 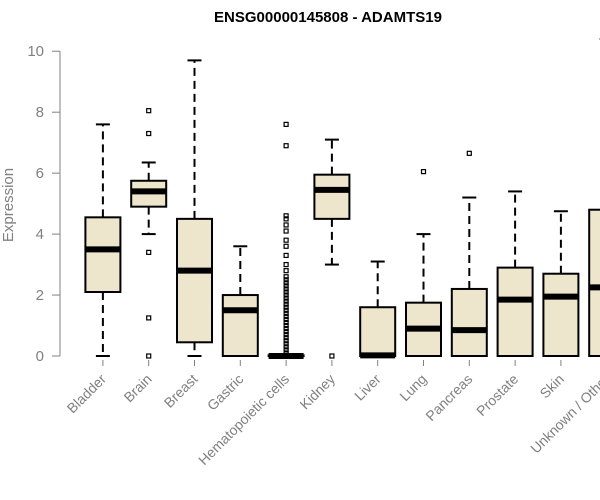 What do you see at coordinates (328, 17) in the screenshot?
I see `chart-title: ENSG00000145808 - ADAMTS19` at bounding box center [328, 17].